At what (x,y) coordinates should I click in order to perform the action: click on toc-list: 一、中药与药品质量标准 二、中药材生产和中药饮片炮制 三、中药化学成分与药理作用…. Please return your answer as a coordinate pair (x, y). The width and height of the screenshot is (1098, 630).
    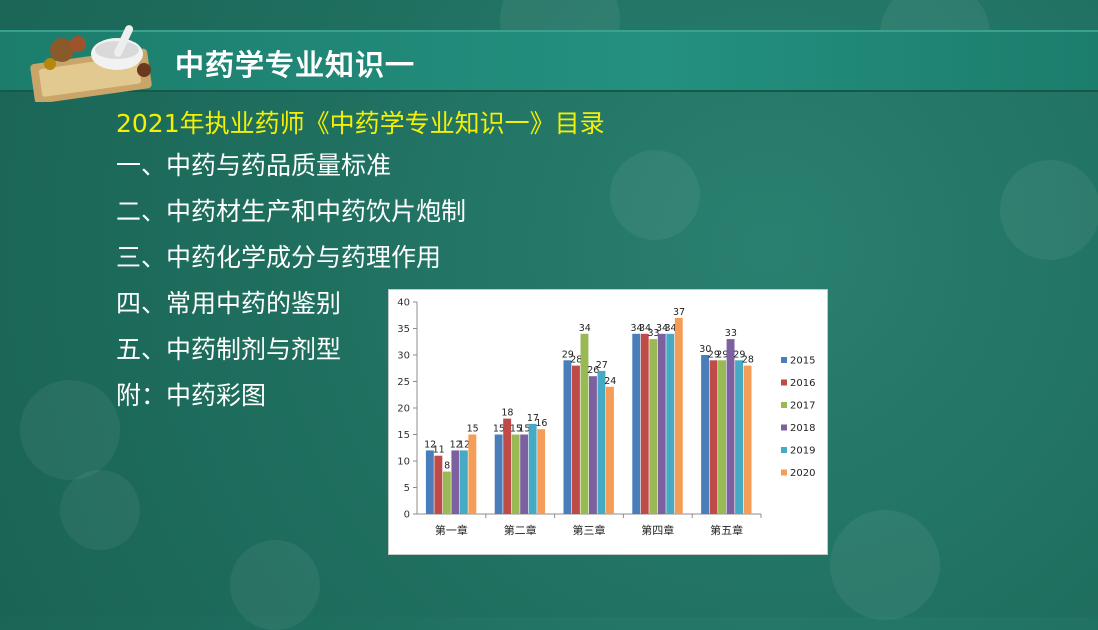
    Looking at the image, I should click on (291, 288).